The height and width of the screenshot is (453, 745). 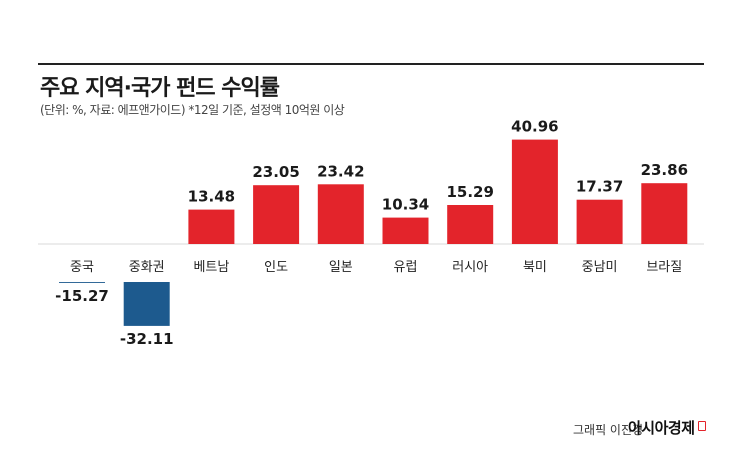 I want to click on chart-subtitle: (단위: %, 자료: 에프앤가이드) *12일 기준, 설정액 10억원 이상, so click(x=192, y=110).